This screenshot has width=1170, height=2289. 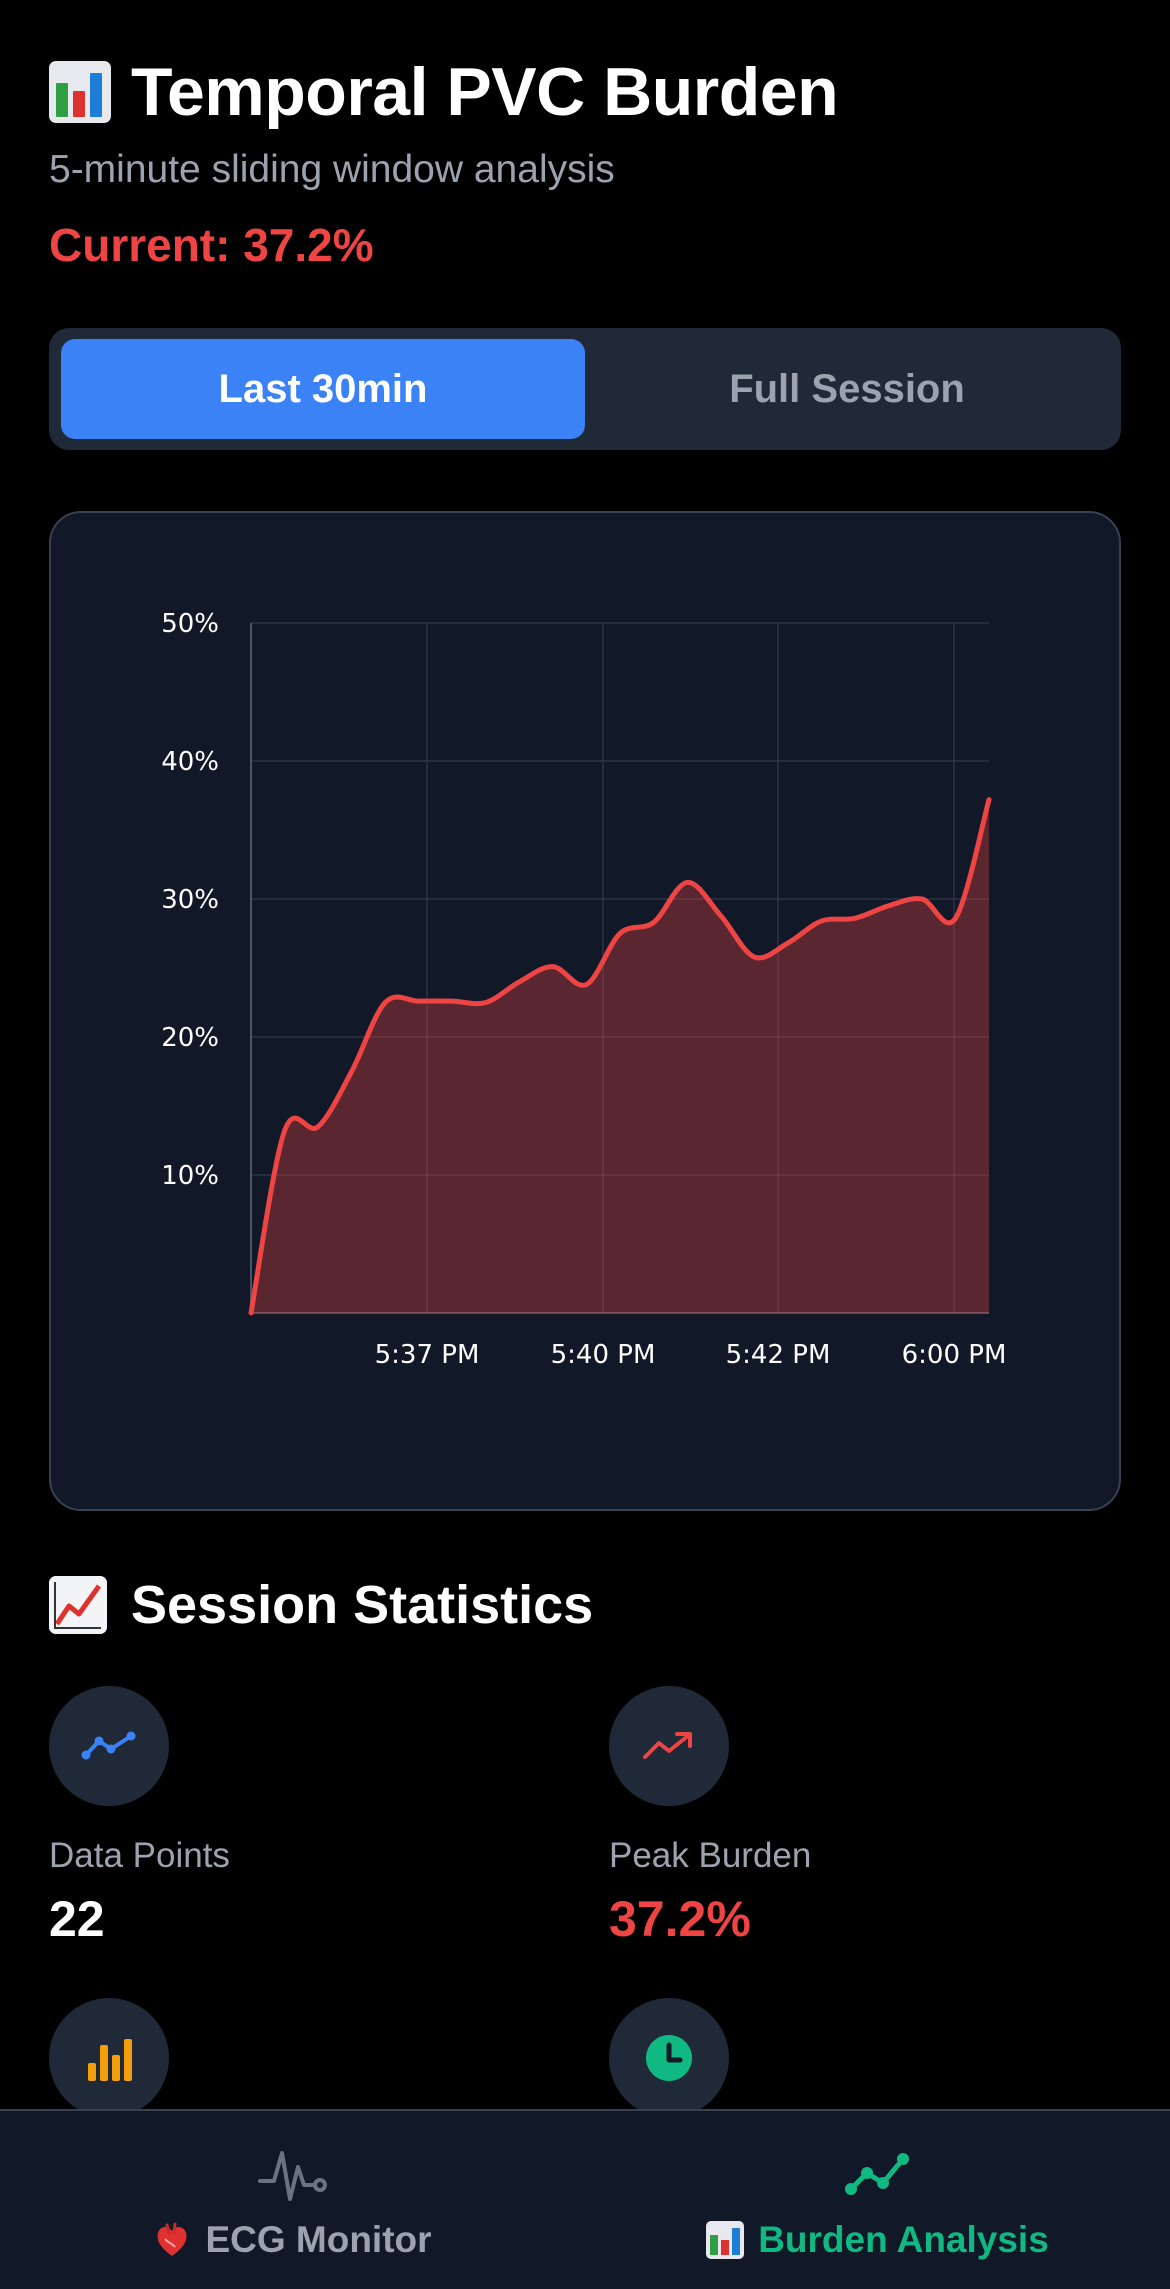 I want to click on stats-section-header: Session Statistics, so click(x=321, y=1605).